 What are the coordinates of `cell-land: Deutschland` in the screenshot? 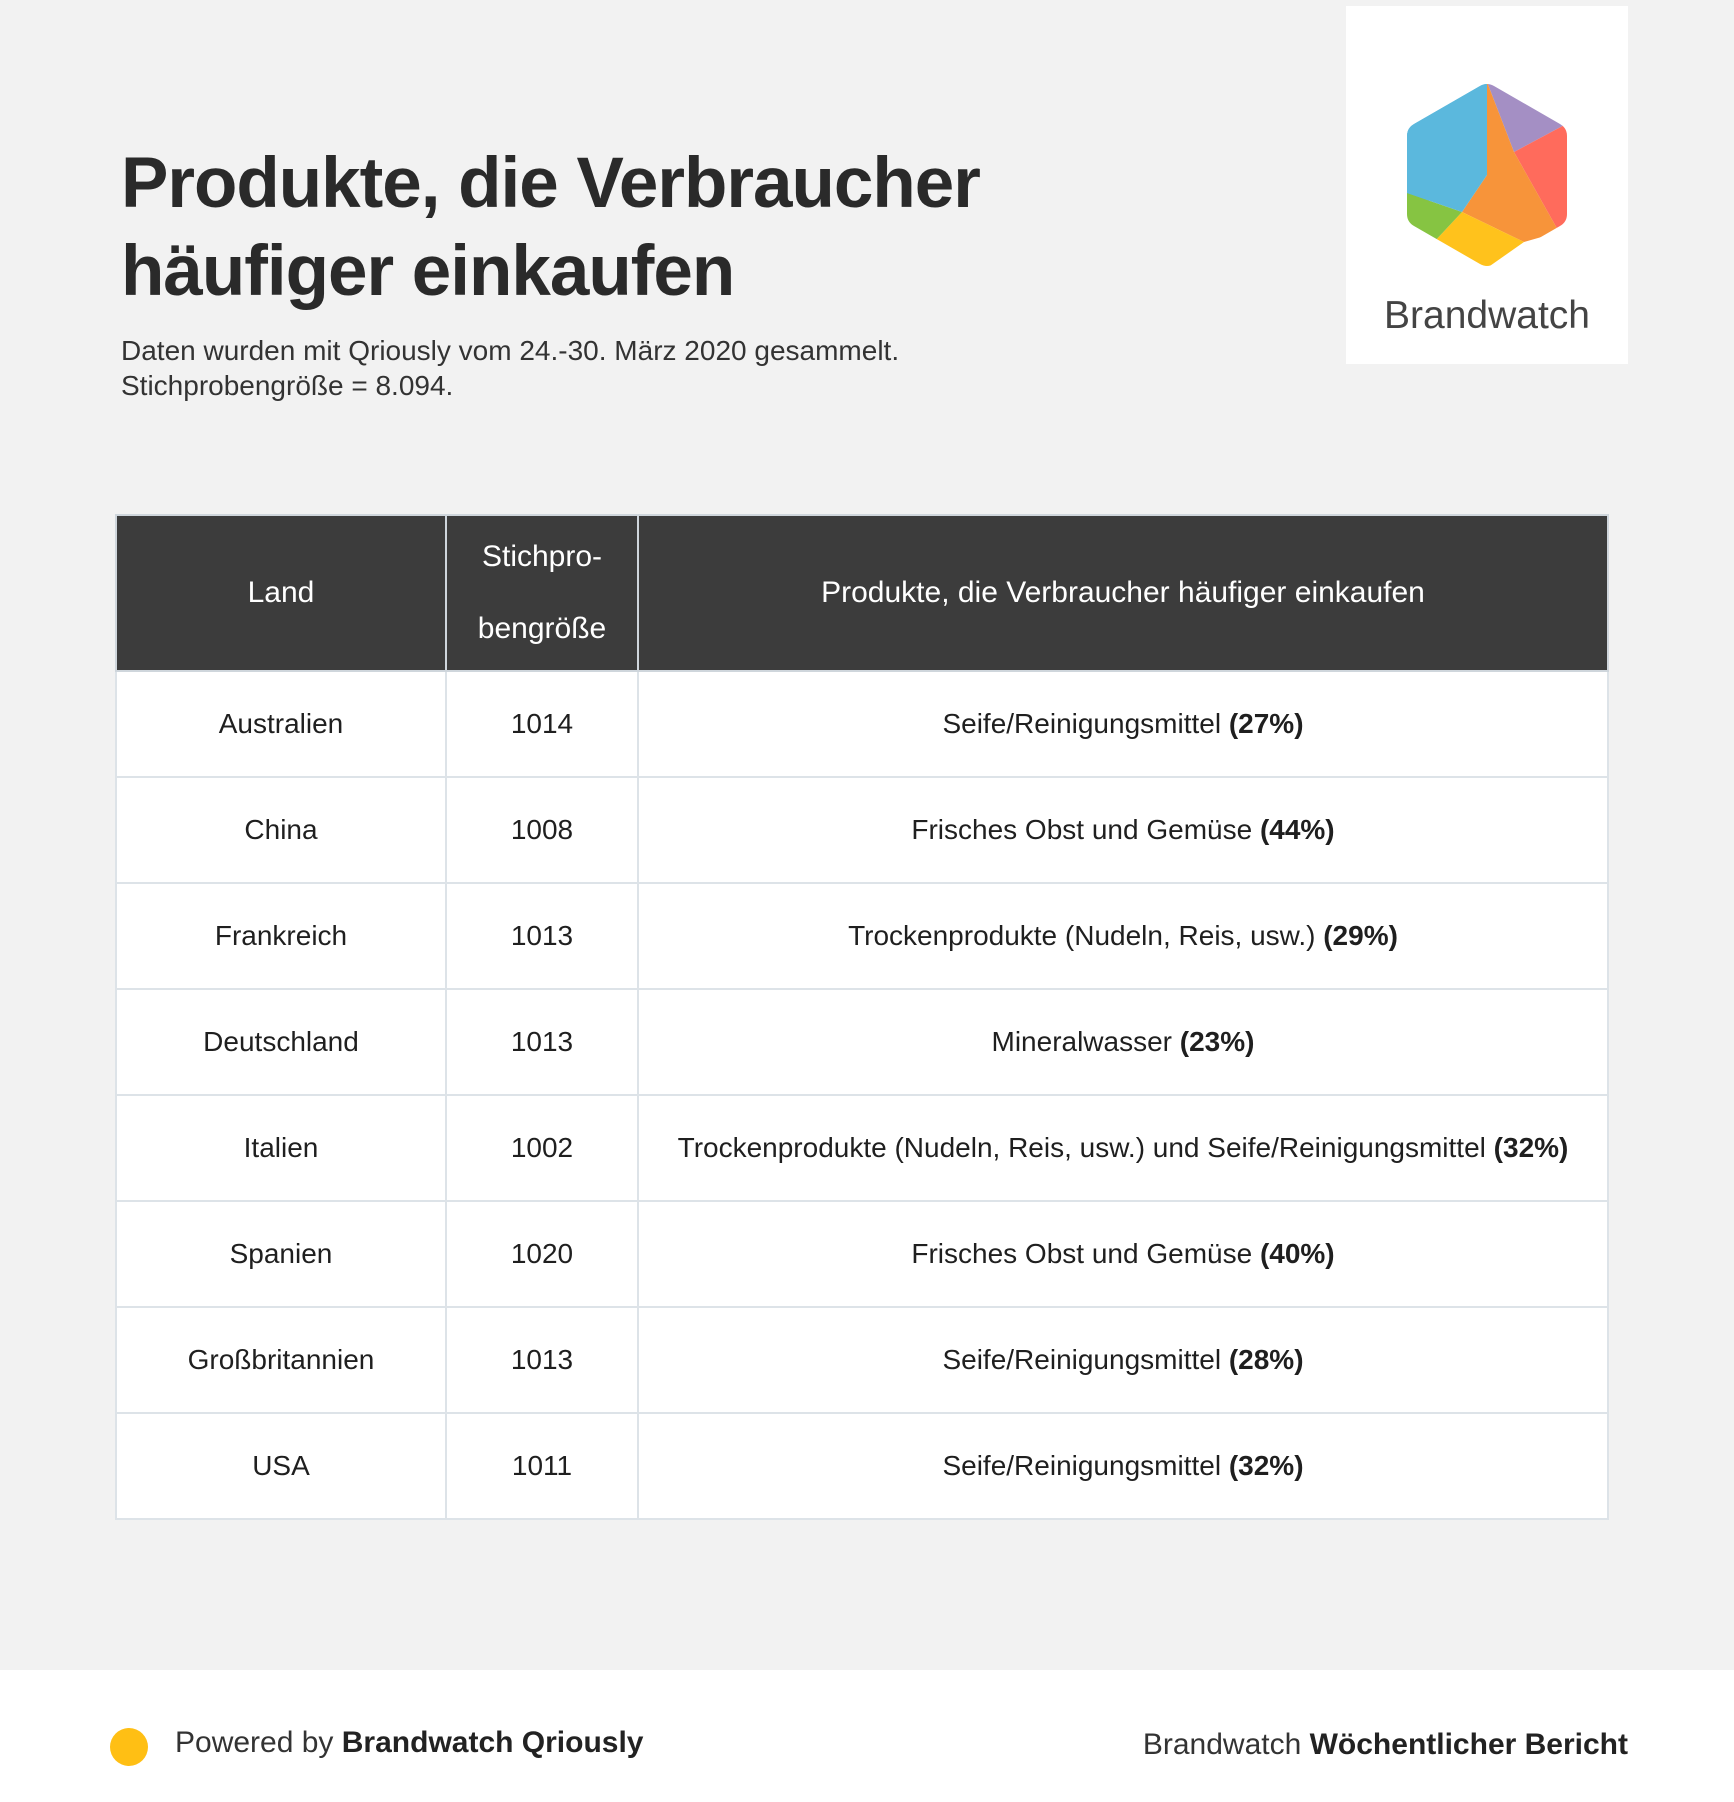 It's located at (281, 1042).